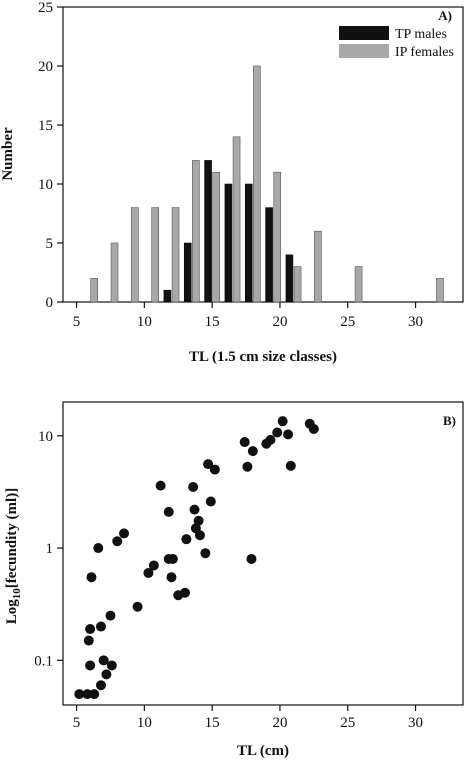 Image resolution: width=474 pixels, height=766 pixels. I want to click on panel-b-x-tick-label-4: 25, so click(347, 723).